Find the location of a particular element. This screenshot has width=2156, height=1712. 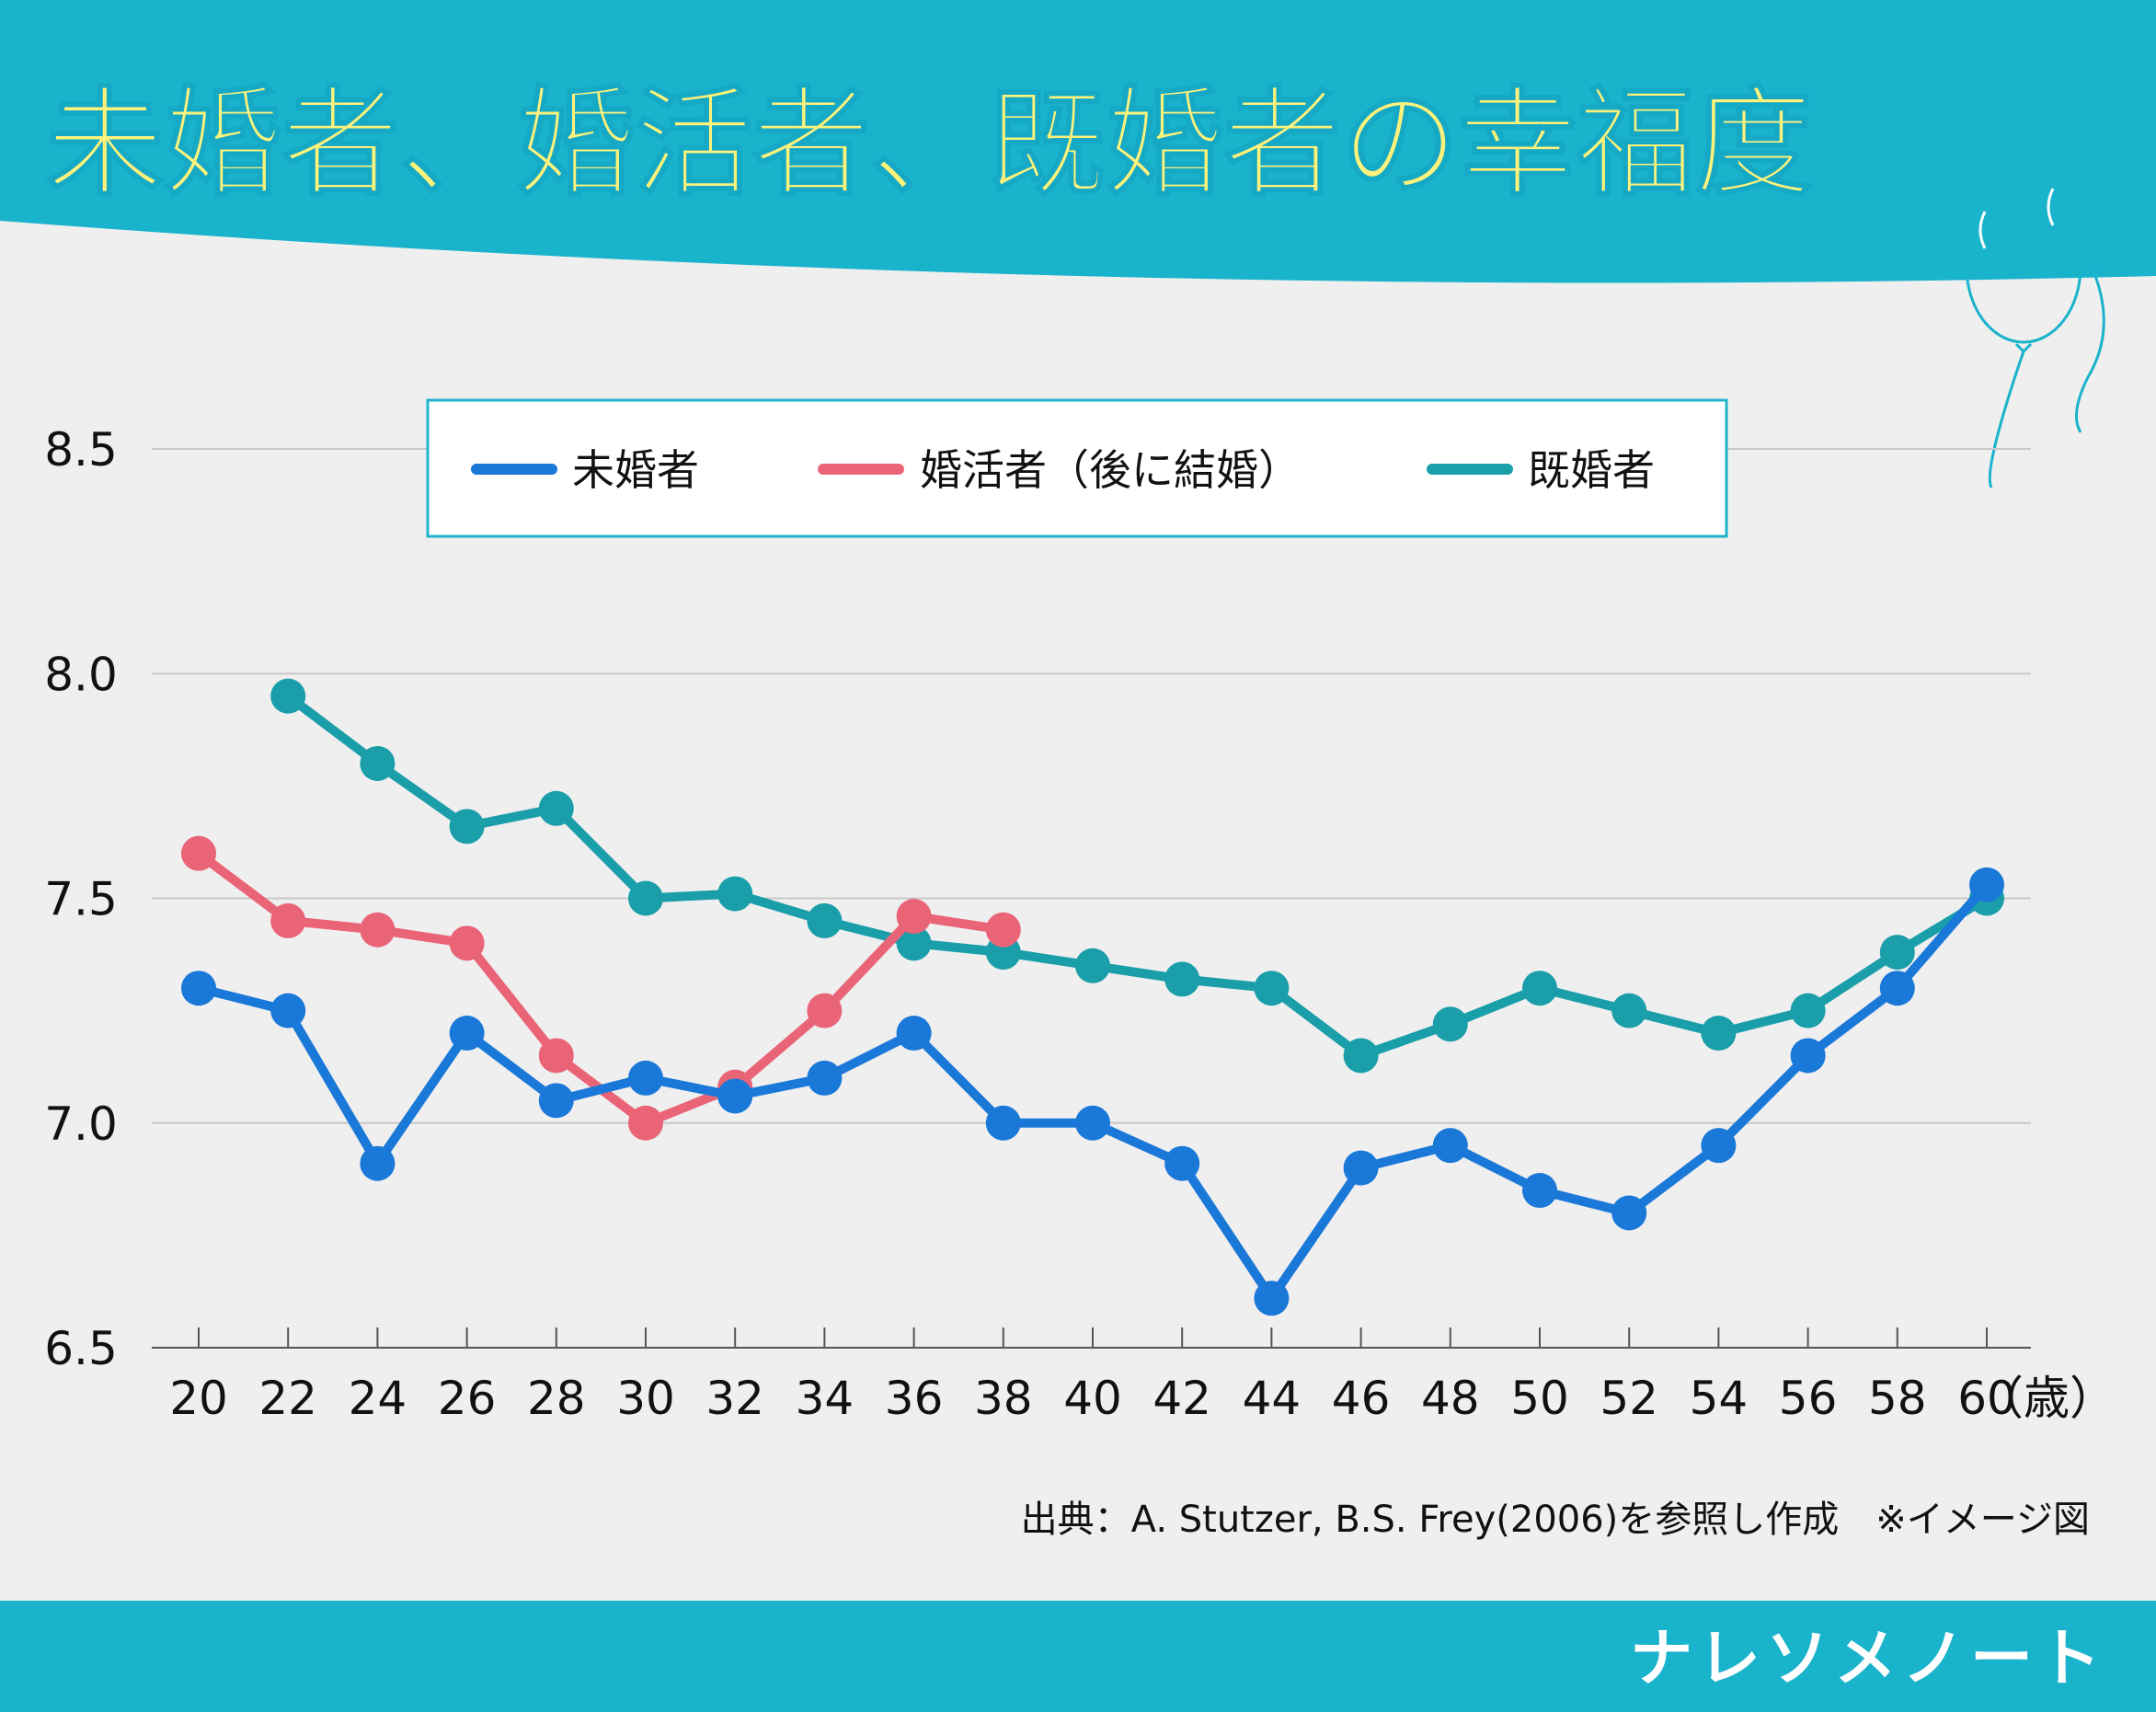

x-tick-label: 54 is located at coordinates (1719, 1398).